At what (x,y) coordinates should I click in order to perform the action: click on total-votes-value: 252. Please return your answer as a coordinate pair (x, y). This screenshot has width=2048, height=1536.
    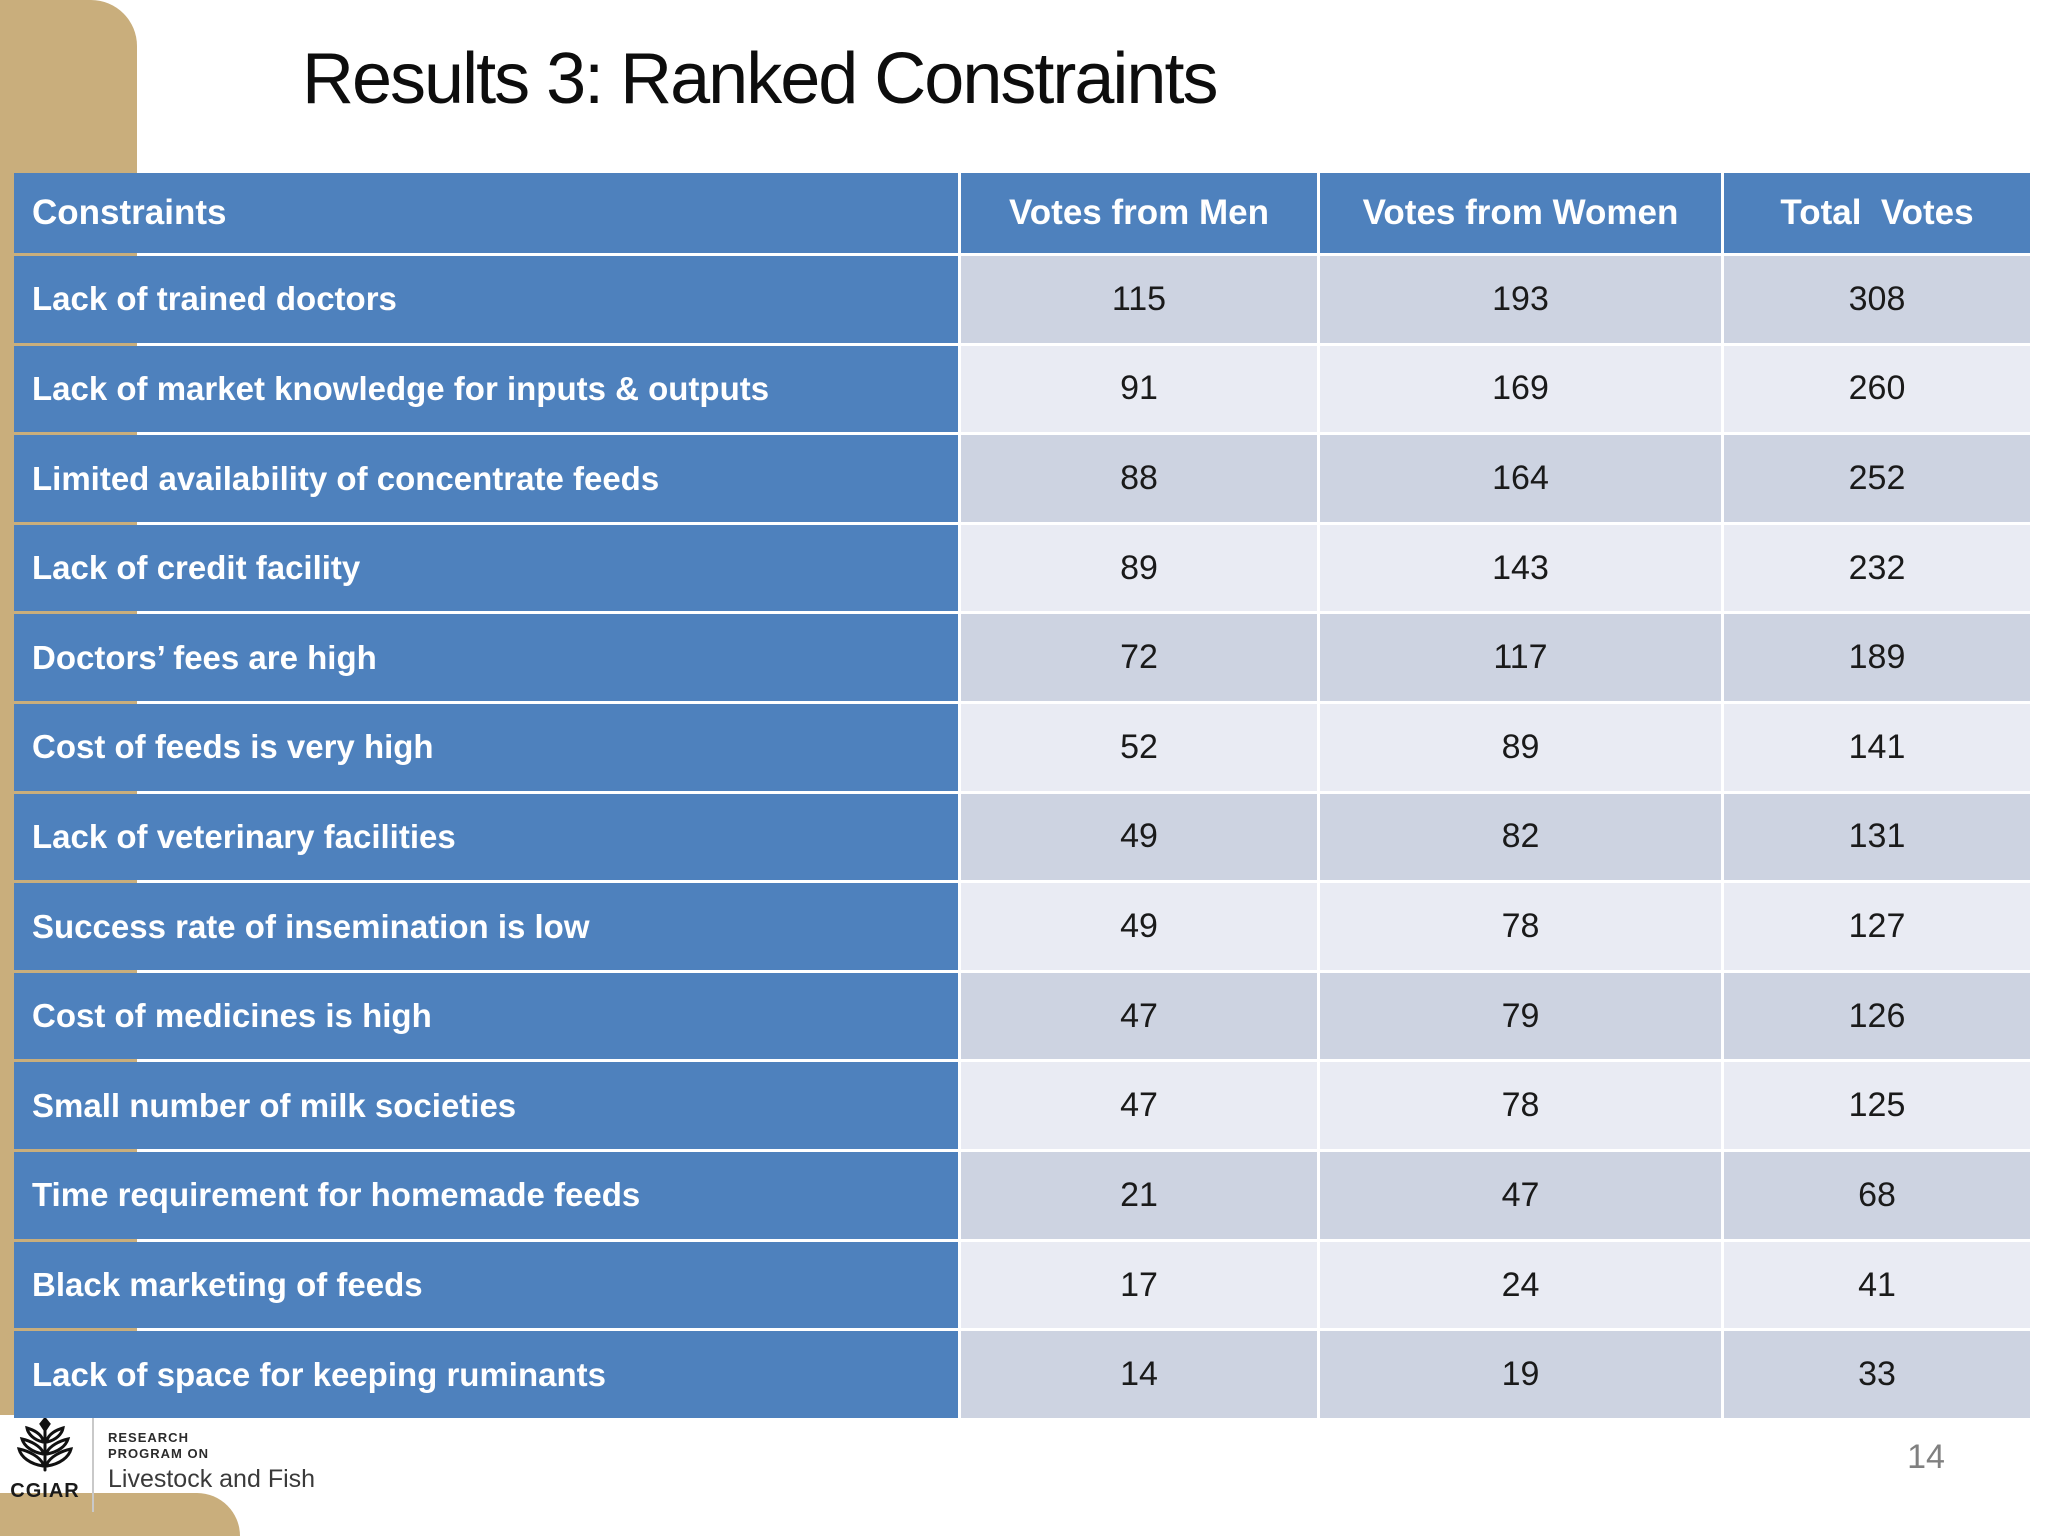
    Looking at the image, I should click on (1877, 478).